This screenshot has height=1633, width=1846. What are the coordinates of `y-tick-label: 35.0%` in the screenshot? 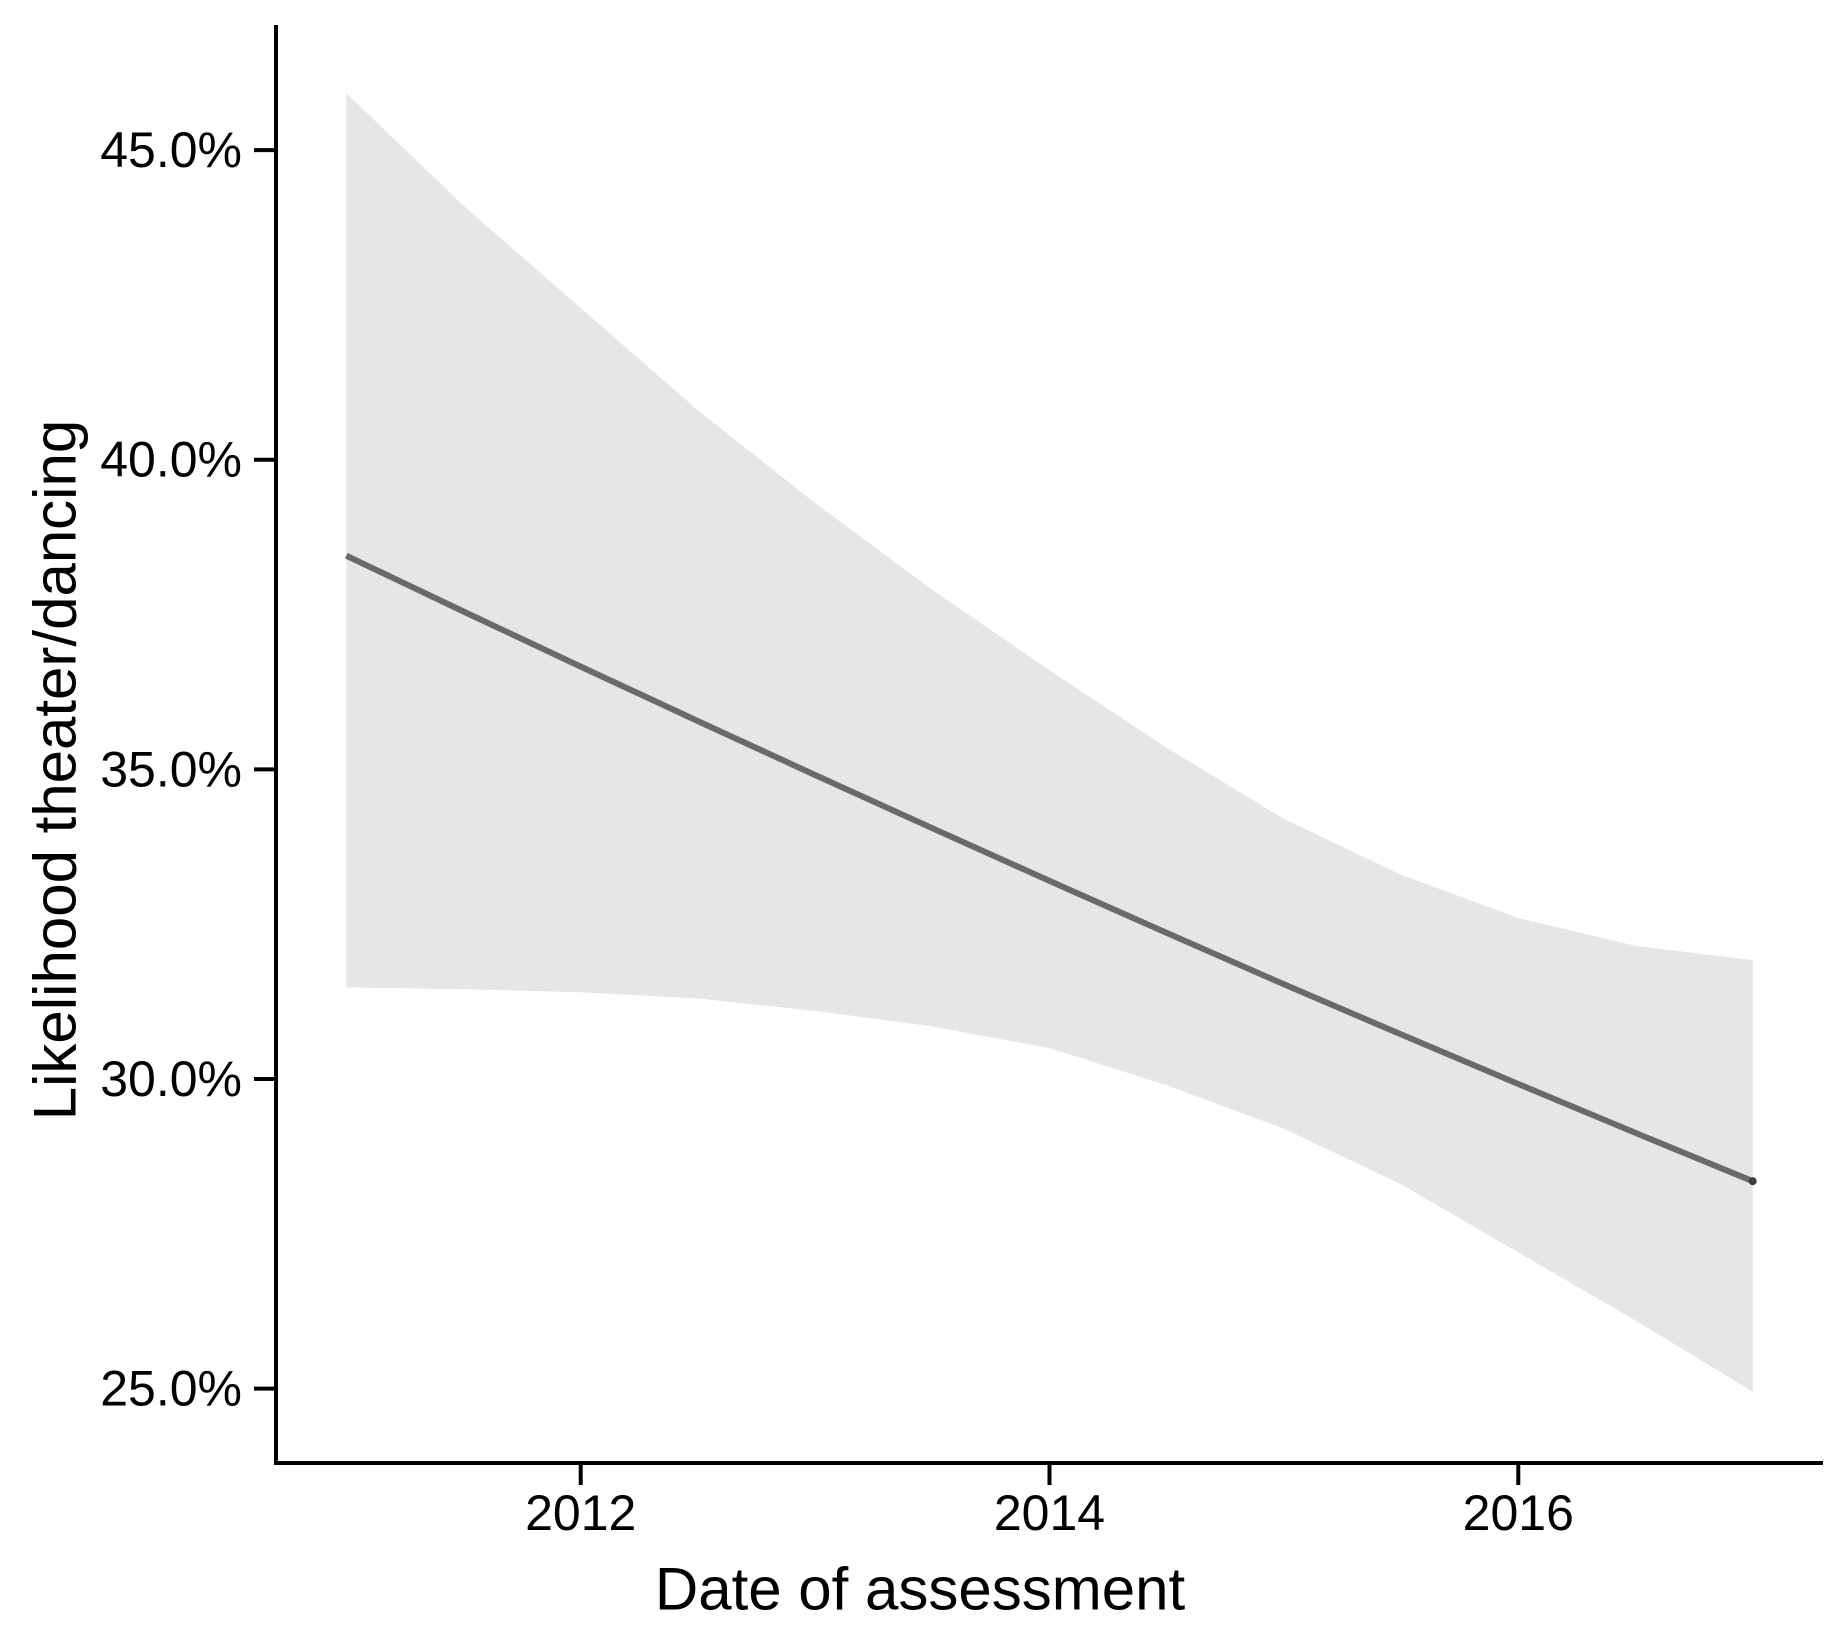 It's located at (171, 769).